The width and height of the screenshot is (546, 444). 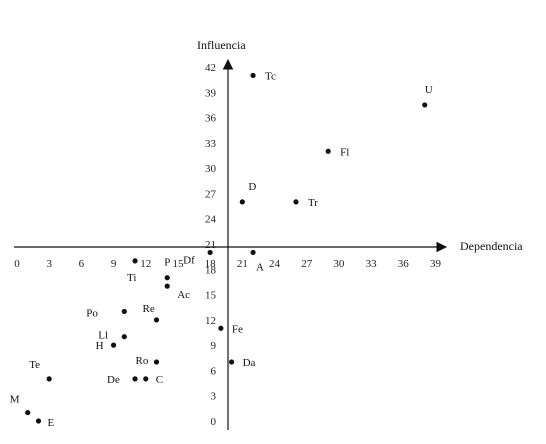 I want to click on point-label-d: D, so click(x=252, y=187).